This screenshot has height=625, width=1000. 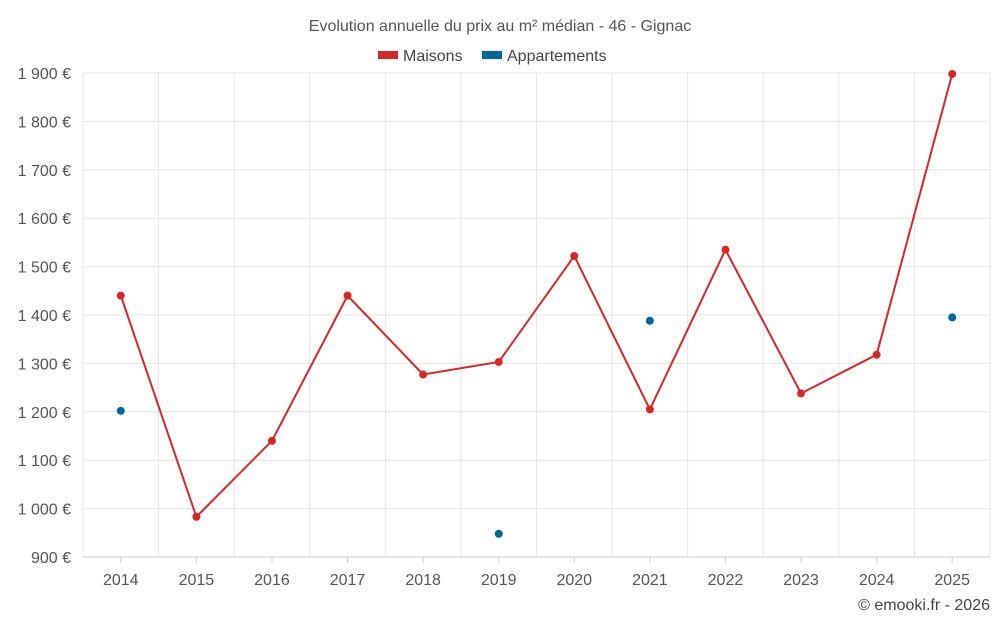 I want to click on legend-swatch-maisons, so click(x=388, y=55).